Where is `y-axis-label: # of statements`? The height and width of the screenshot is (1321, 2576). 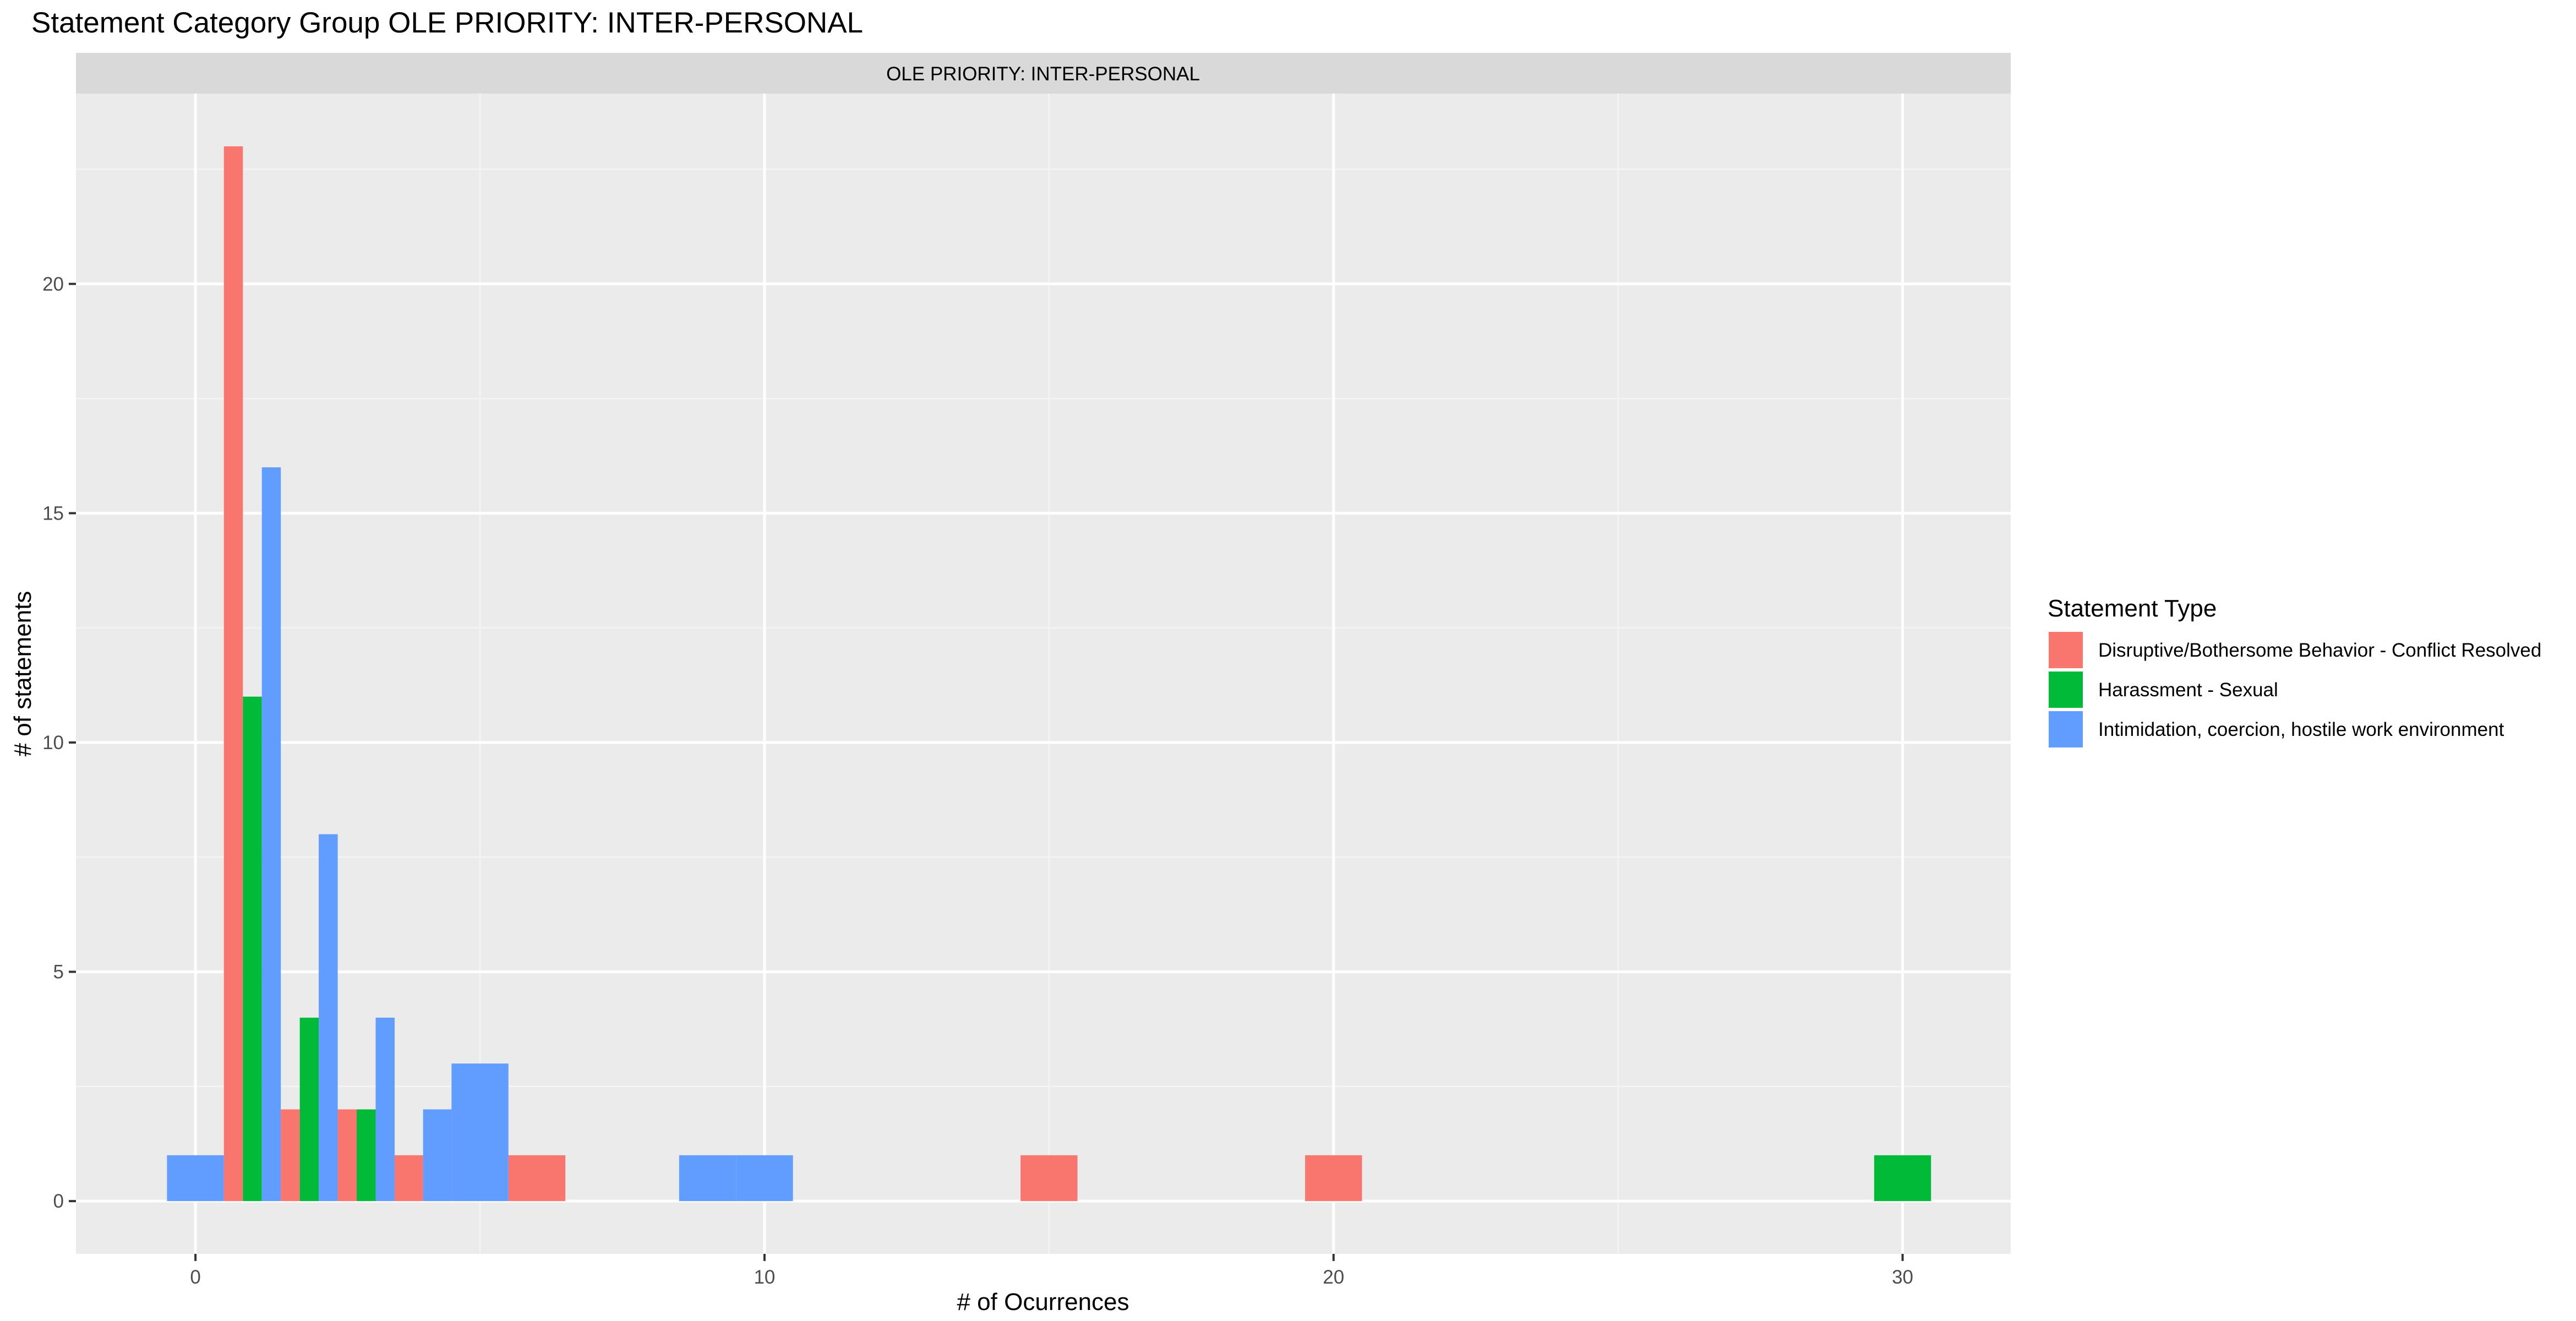
y-axis-label: # of statements is located at coordinates (22, 674).